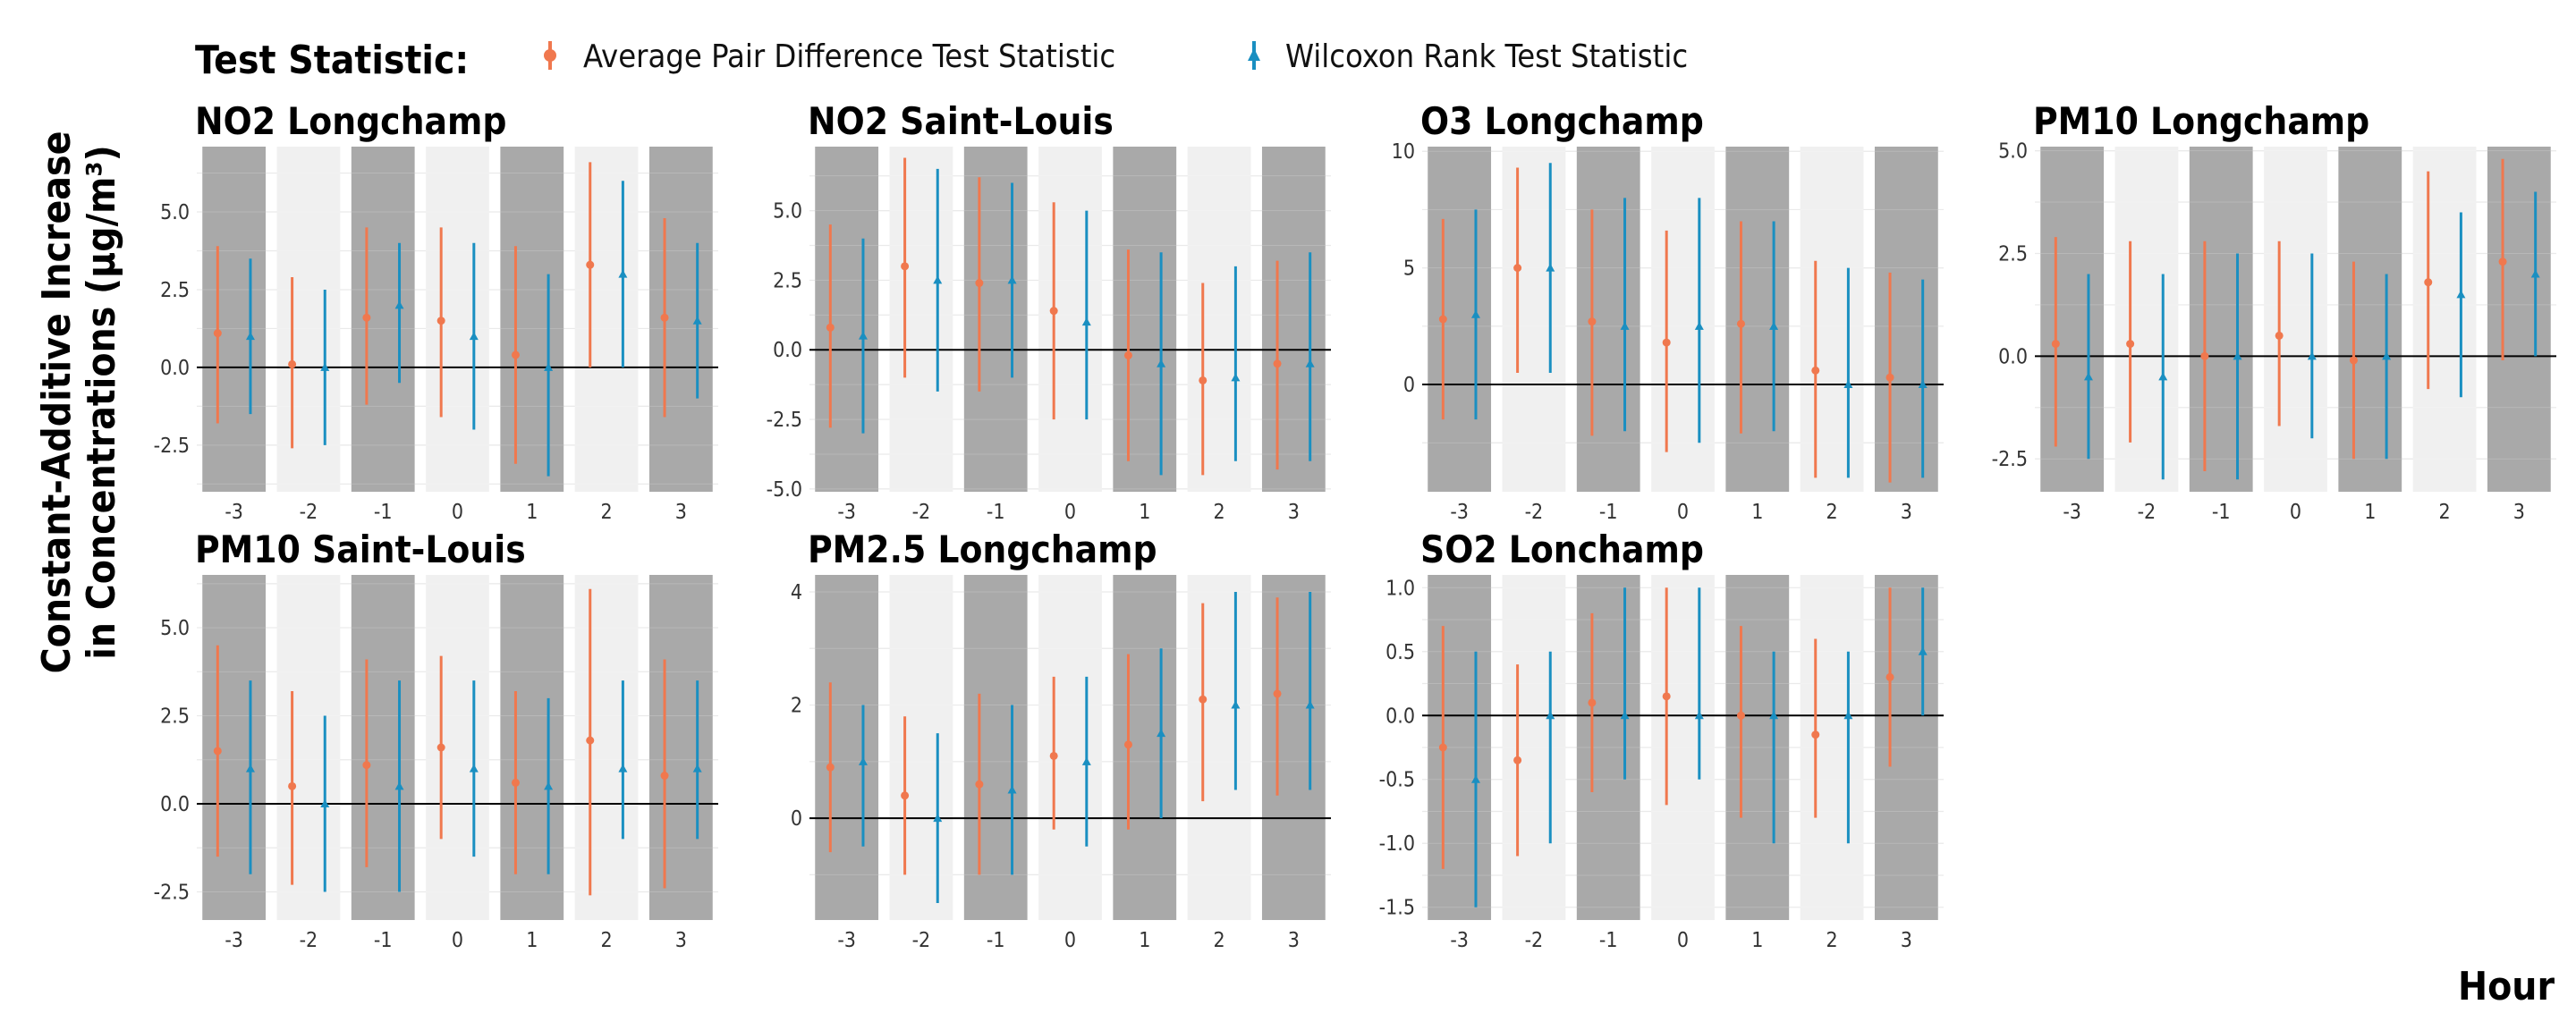 The image size is (2576, 1030). What do you see at coordinates (457, 941) in the screenshot?
I see `x-tick-label: 0` at bounding box center [457, 941].